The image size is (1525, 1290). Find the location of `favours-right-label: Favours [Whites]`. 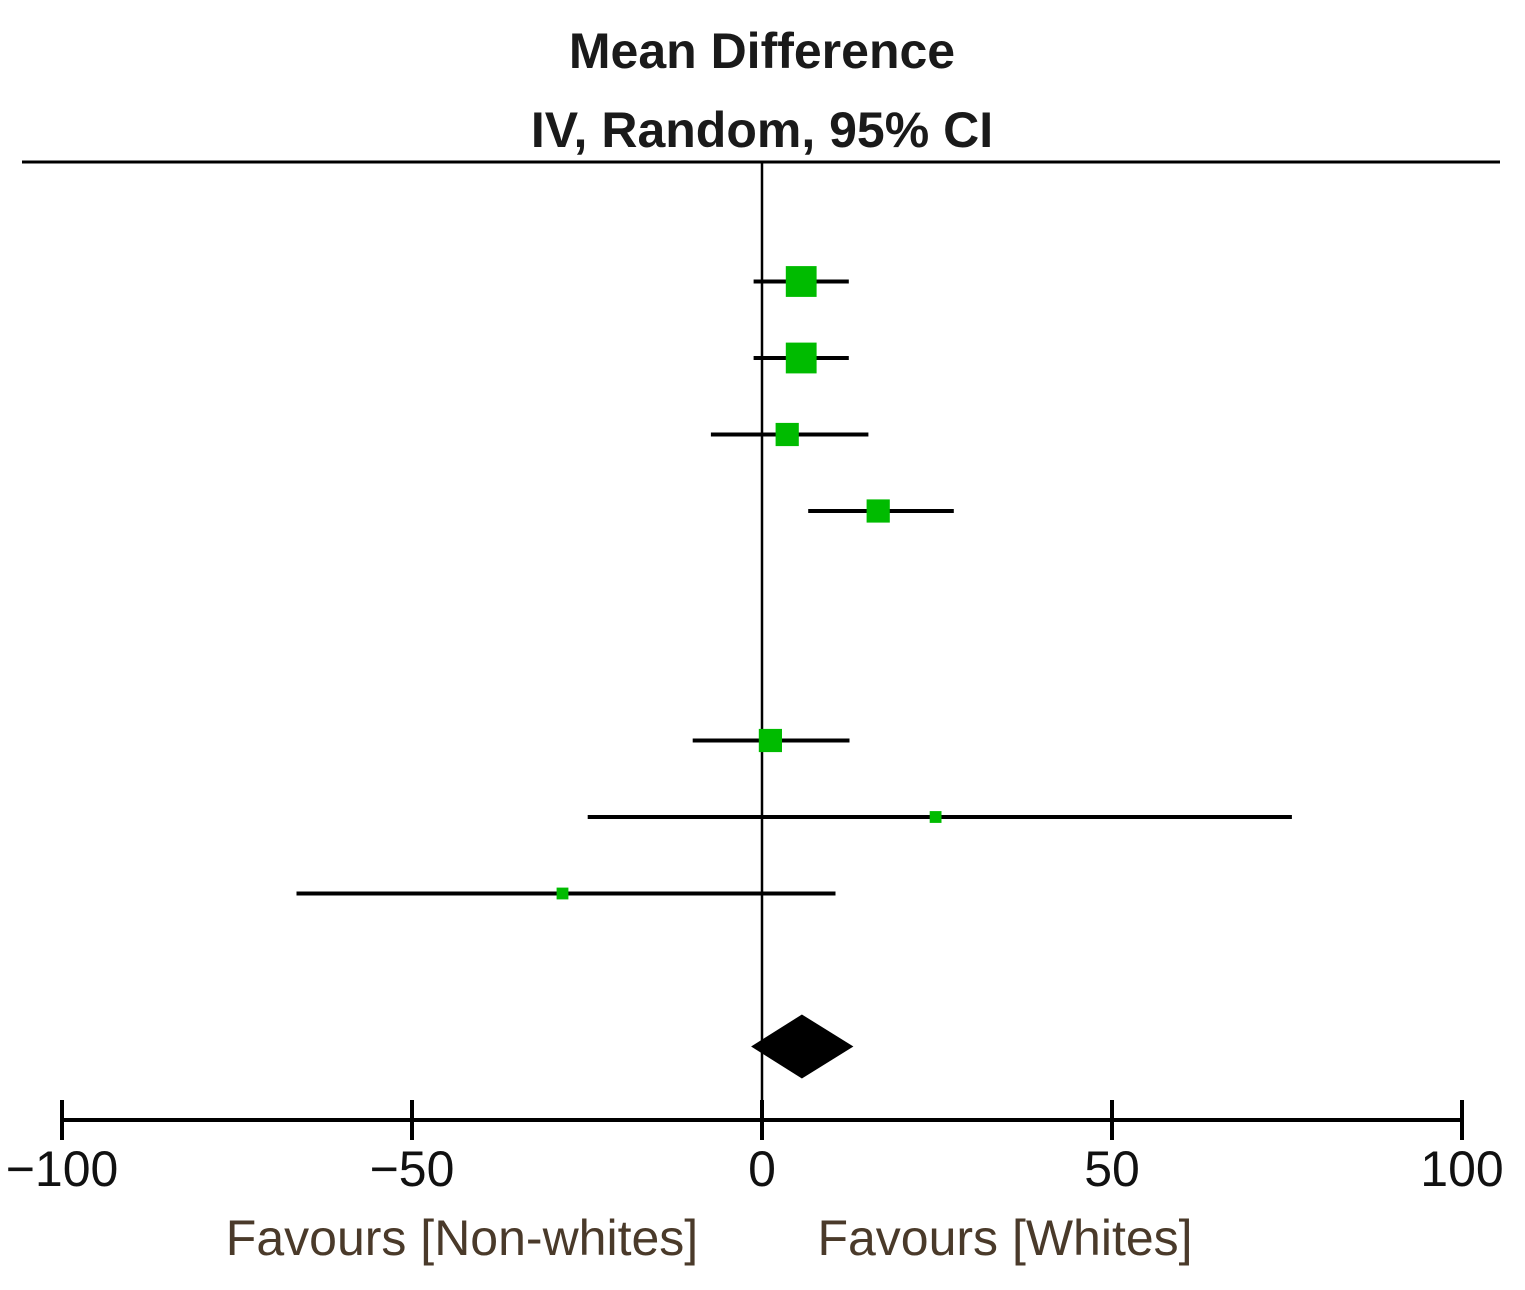

favours-right-label: Favours [Whites] is located at coordinates (1004, 1238).